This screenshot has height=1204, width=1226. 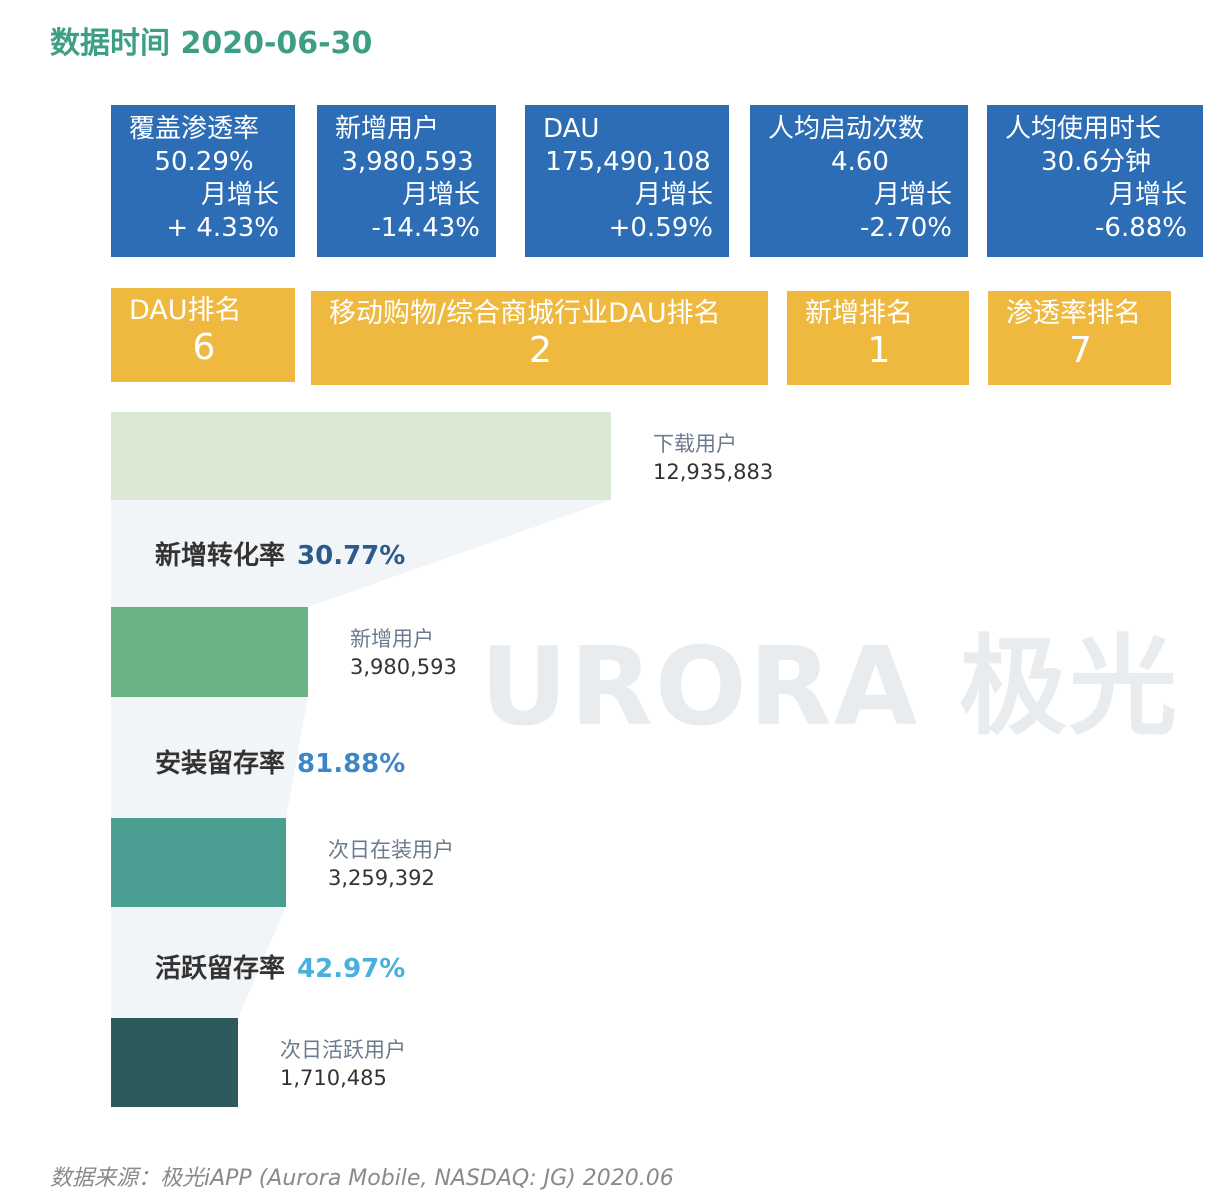 I want to click on bar-label-day1-installed: 次日在装用户 3,259,392, so click(x=391, y=864).